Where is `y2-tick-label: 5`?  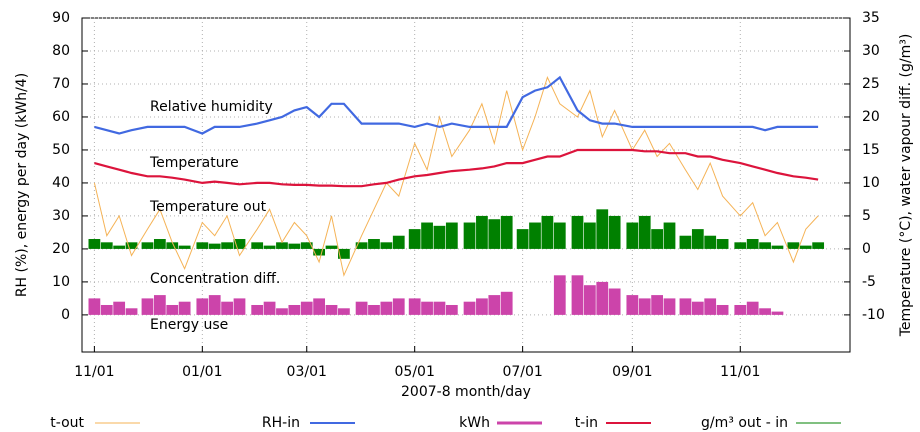 y2-tick-label: 5 is located at coordinates (866, 216).